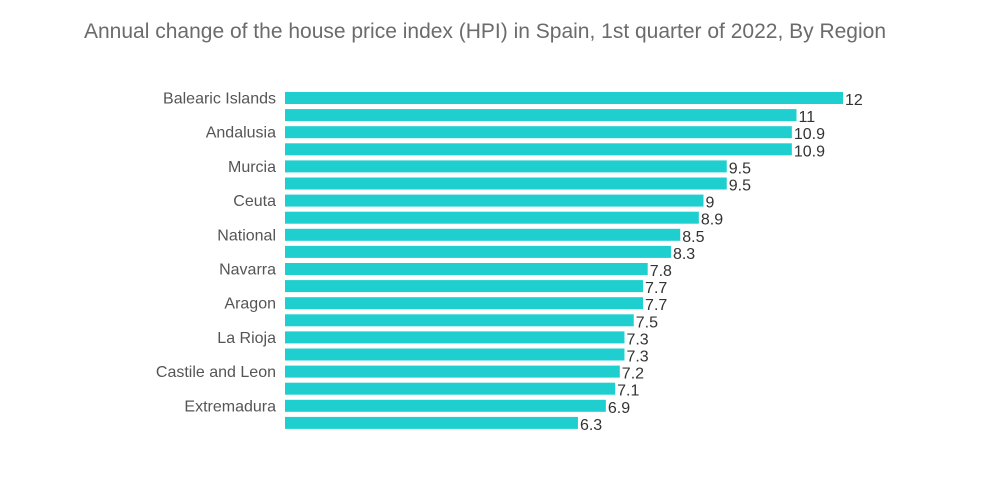  What do you see at coordinates (230, 406) in the screenshot?
I see `category-label: Extremadura` at bounding box center [230, 406].